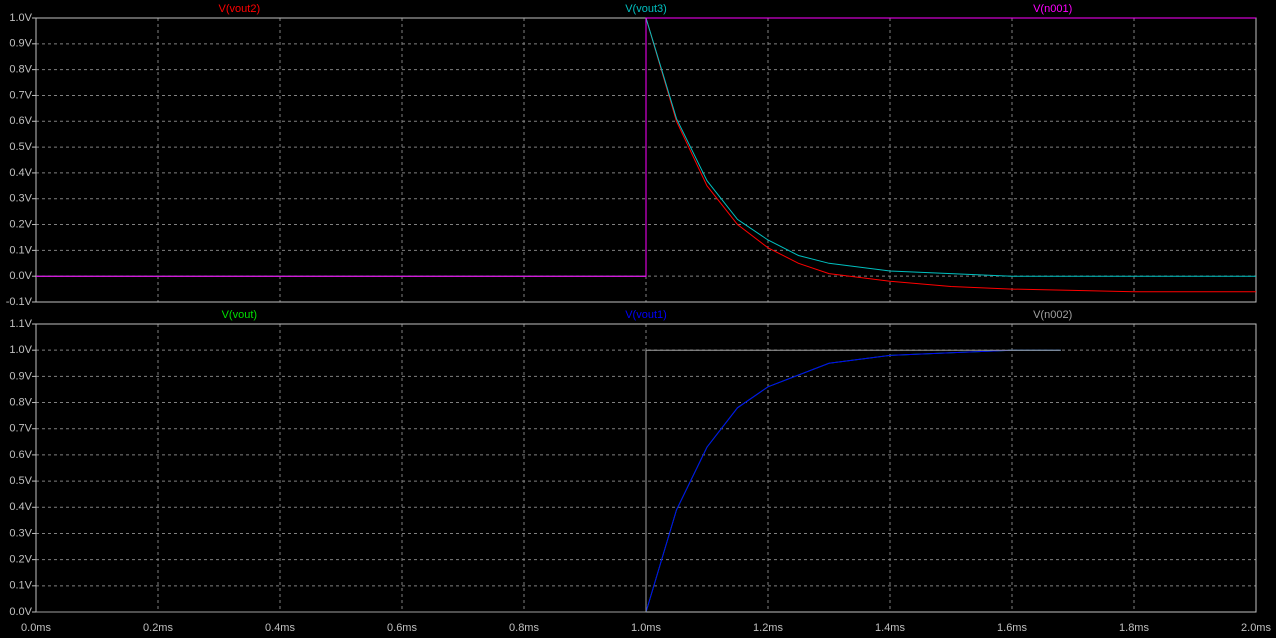 The image size is (1276, 638). I want to click on x-tick-label: 1.2ms, so click(768, 628).